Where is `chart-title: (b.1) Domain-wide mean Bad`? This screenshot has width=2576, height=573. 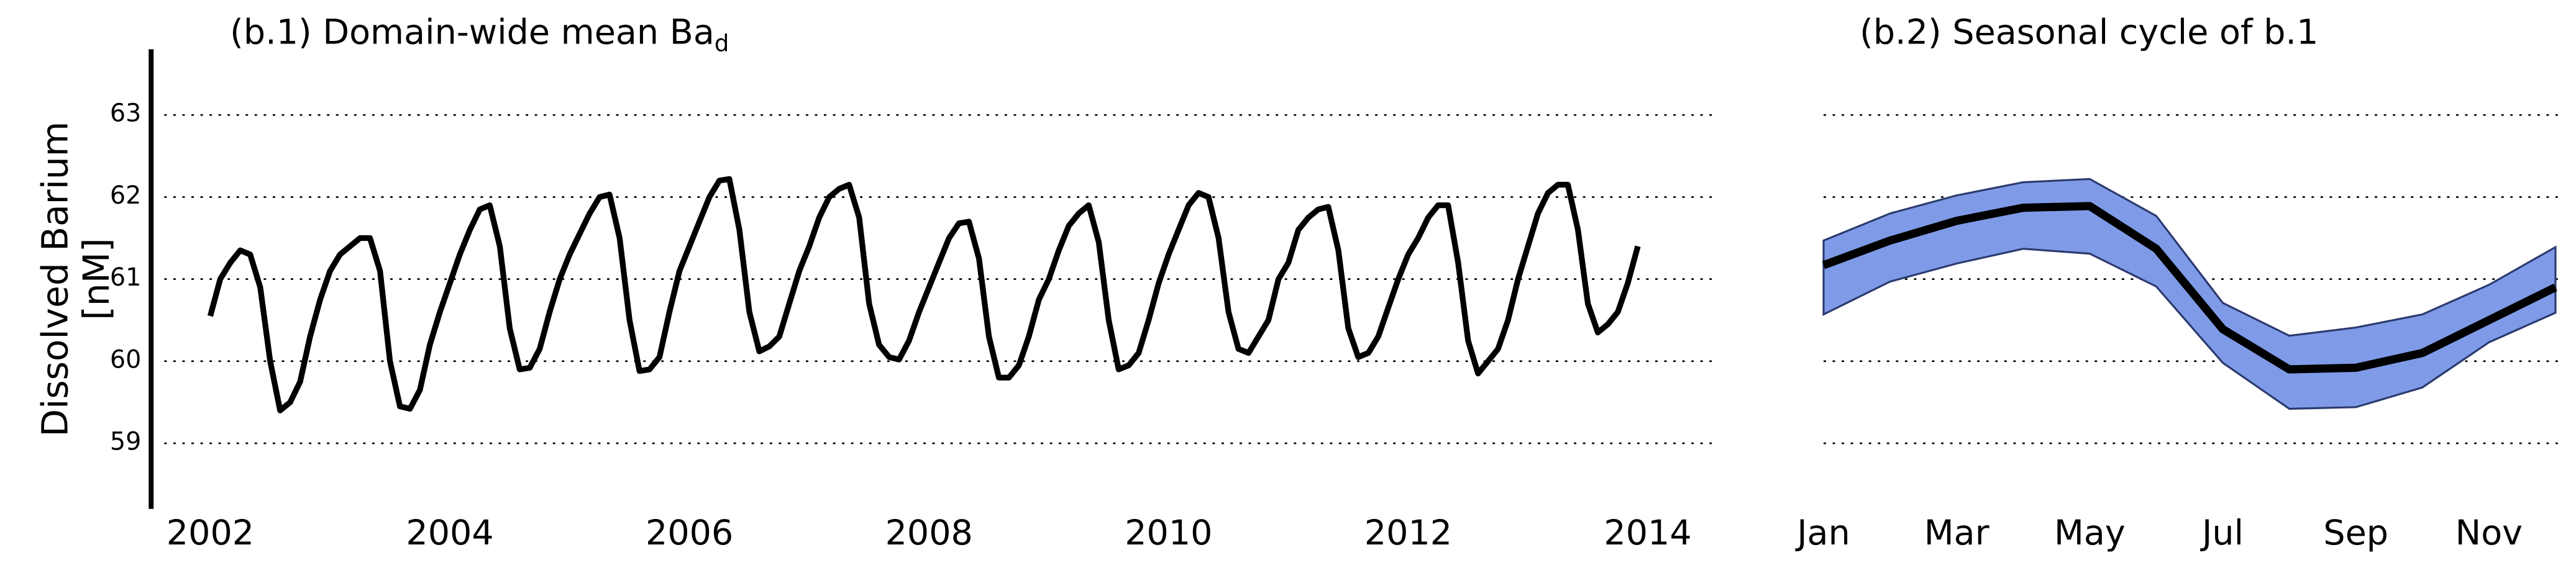 chart-title: (b.1) Domain-wide mean Bad is located at coordinates (479, 34).